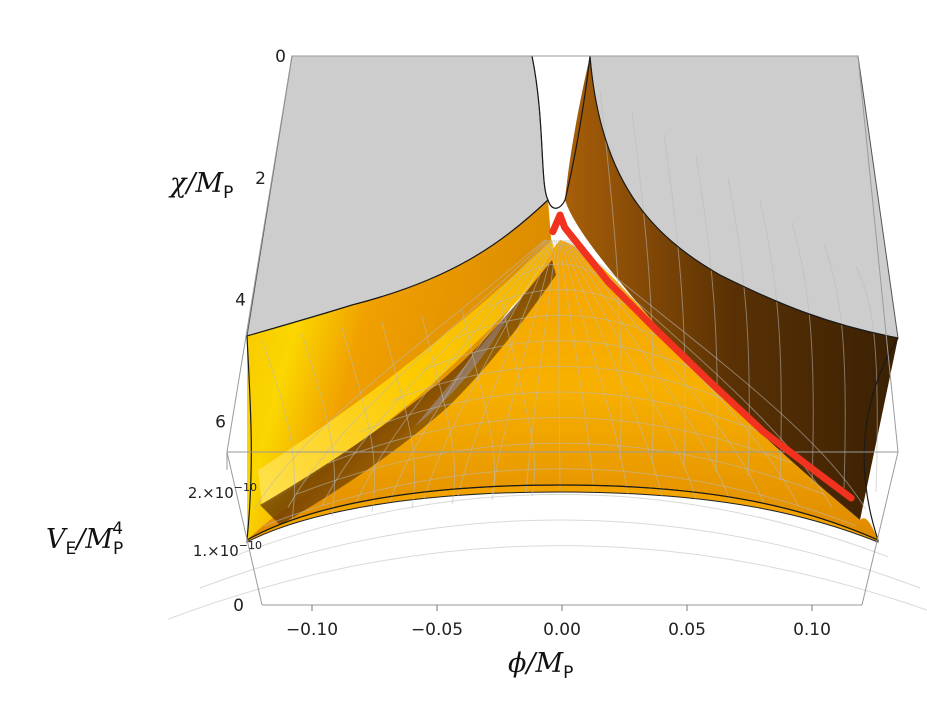 The width and height of the screenshot is (927, 716). I want to click on z-tick-label: 1.×10−10, so click(227, 549).